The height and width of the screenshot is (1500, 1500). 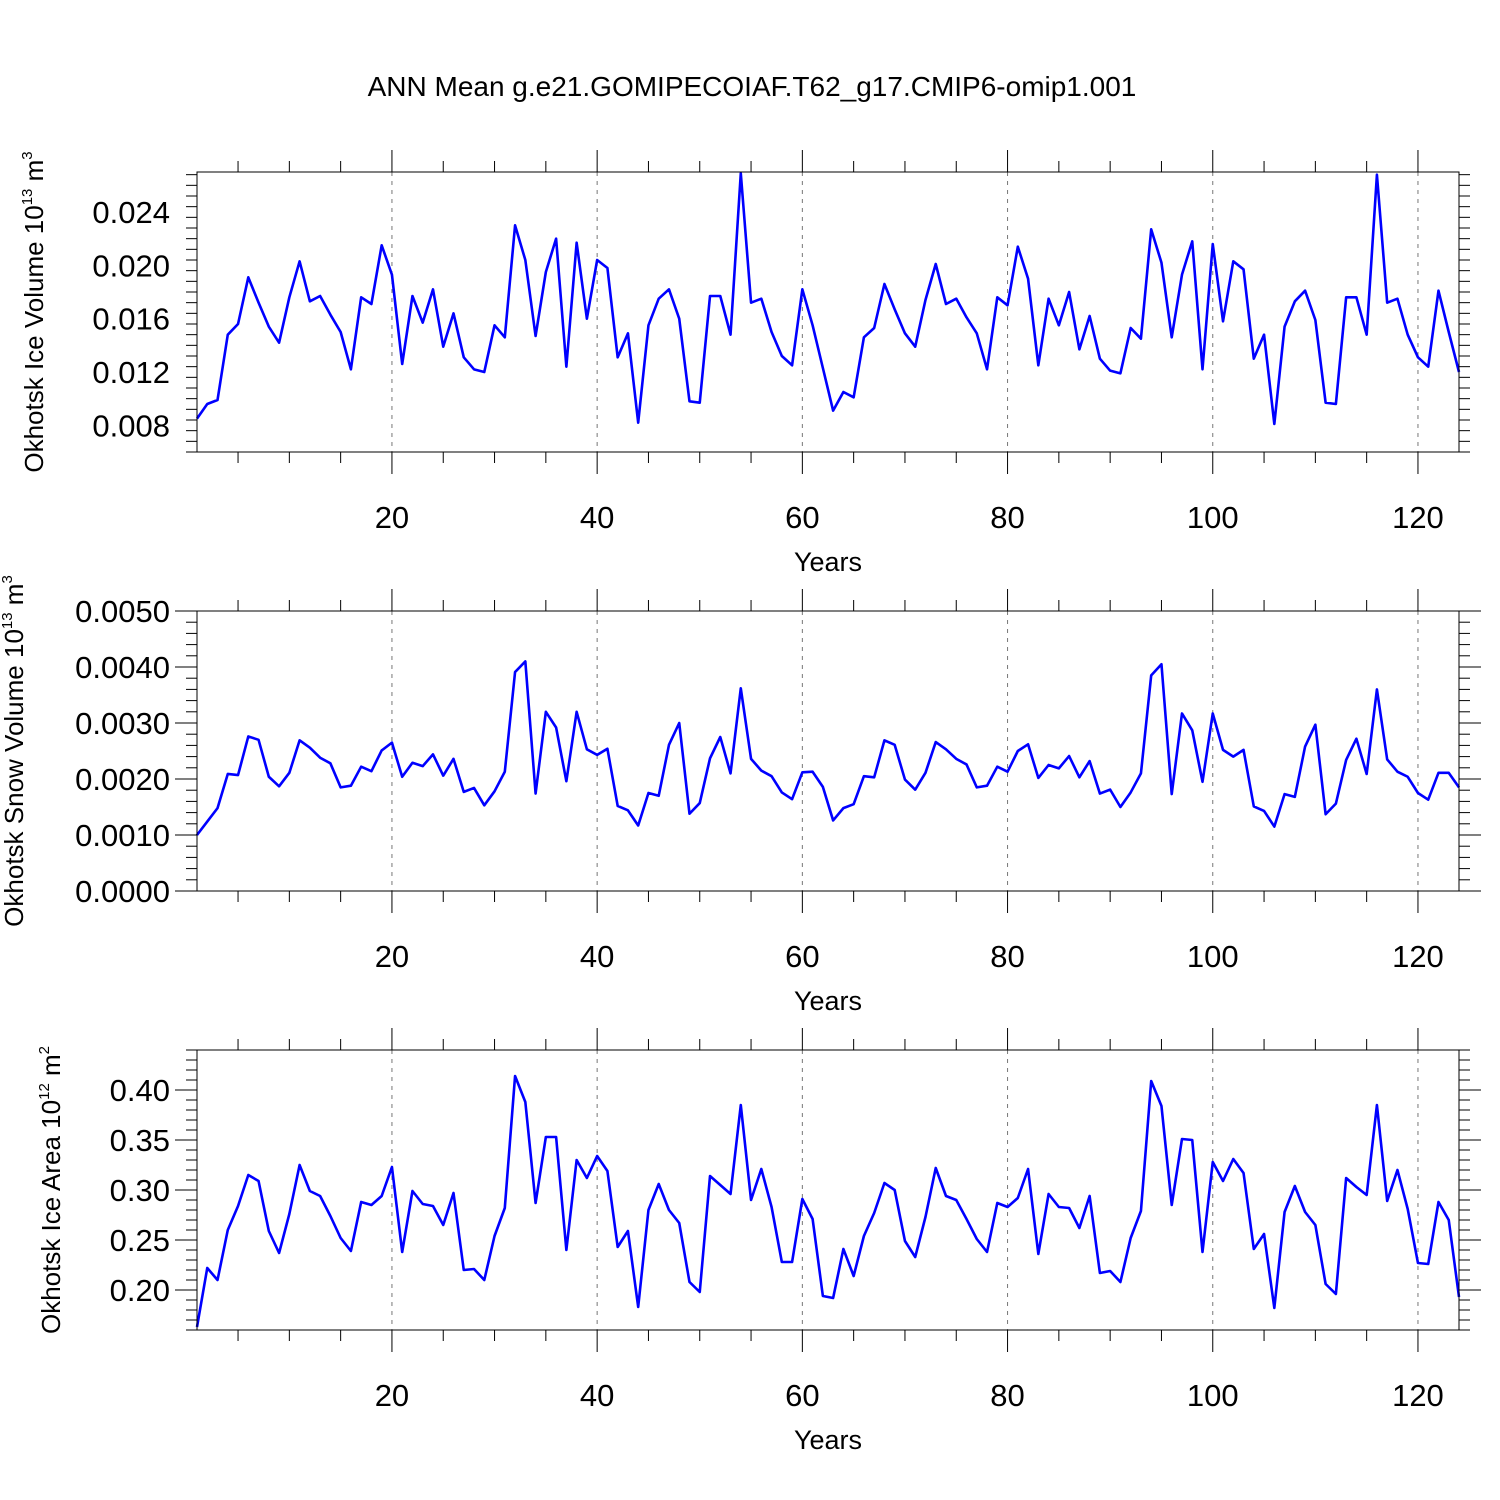 I want to click on ice-volume-xtick-label: 100, so click(x=1213, y=517).